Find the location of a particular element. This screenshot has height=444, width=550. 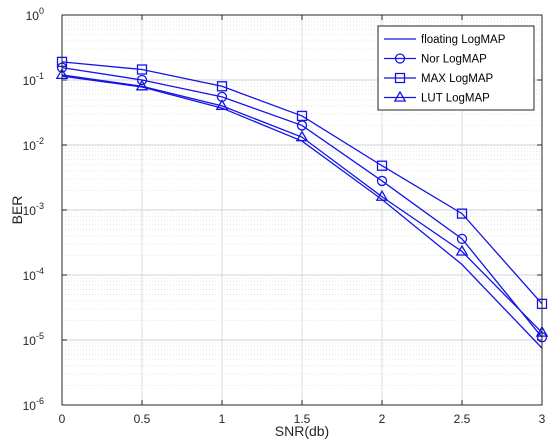

legend-item: Nor LogMAP is located at coordinates (435, 59).